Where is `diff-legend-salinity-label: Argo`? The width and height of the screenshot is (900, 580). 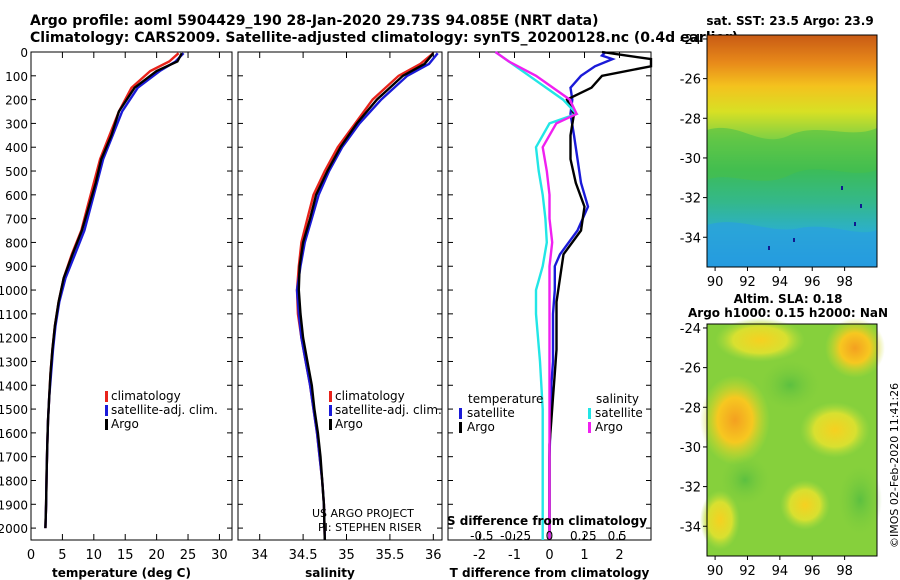 diff-legend-salinity-label: Argo is located at coordinates (609, 427).